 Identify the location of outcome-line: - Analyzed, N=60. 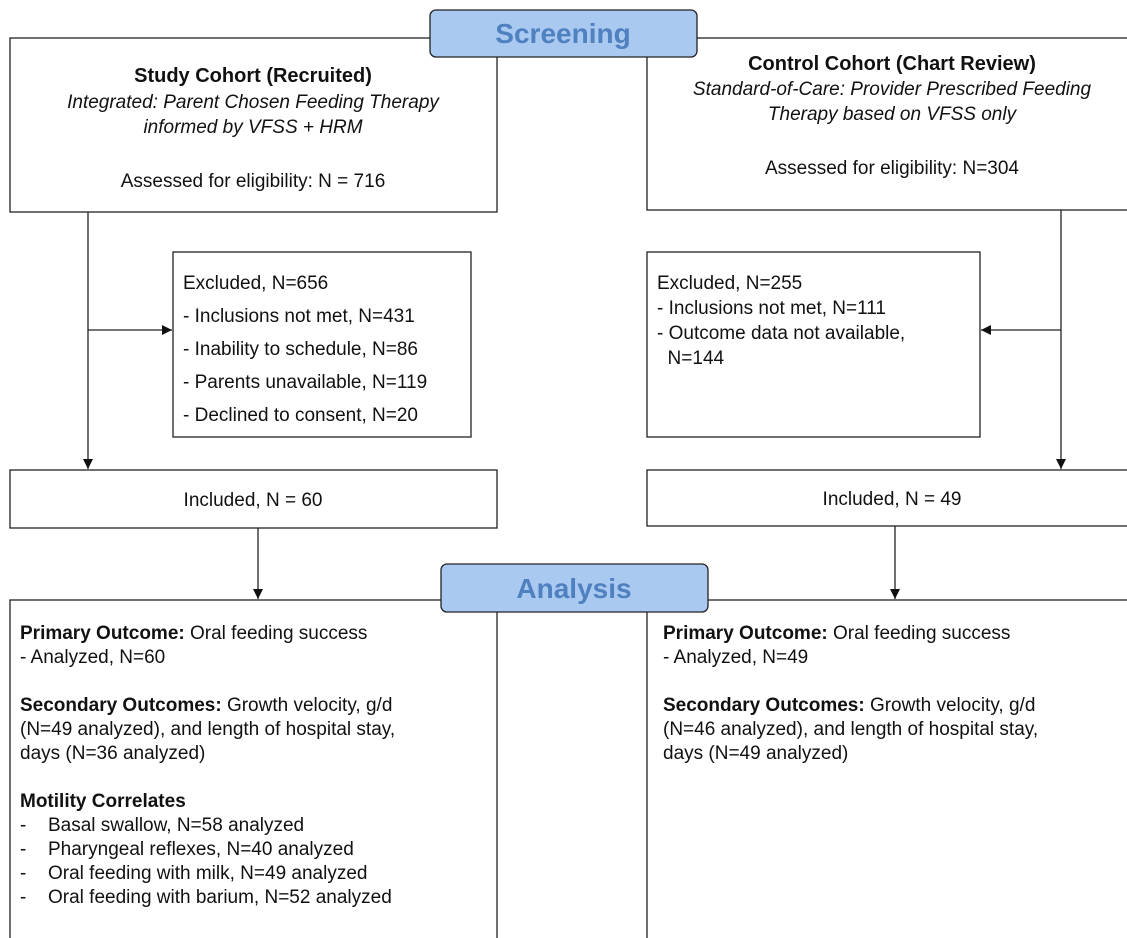
(92, 657).